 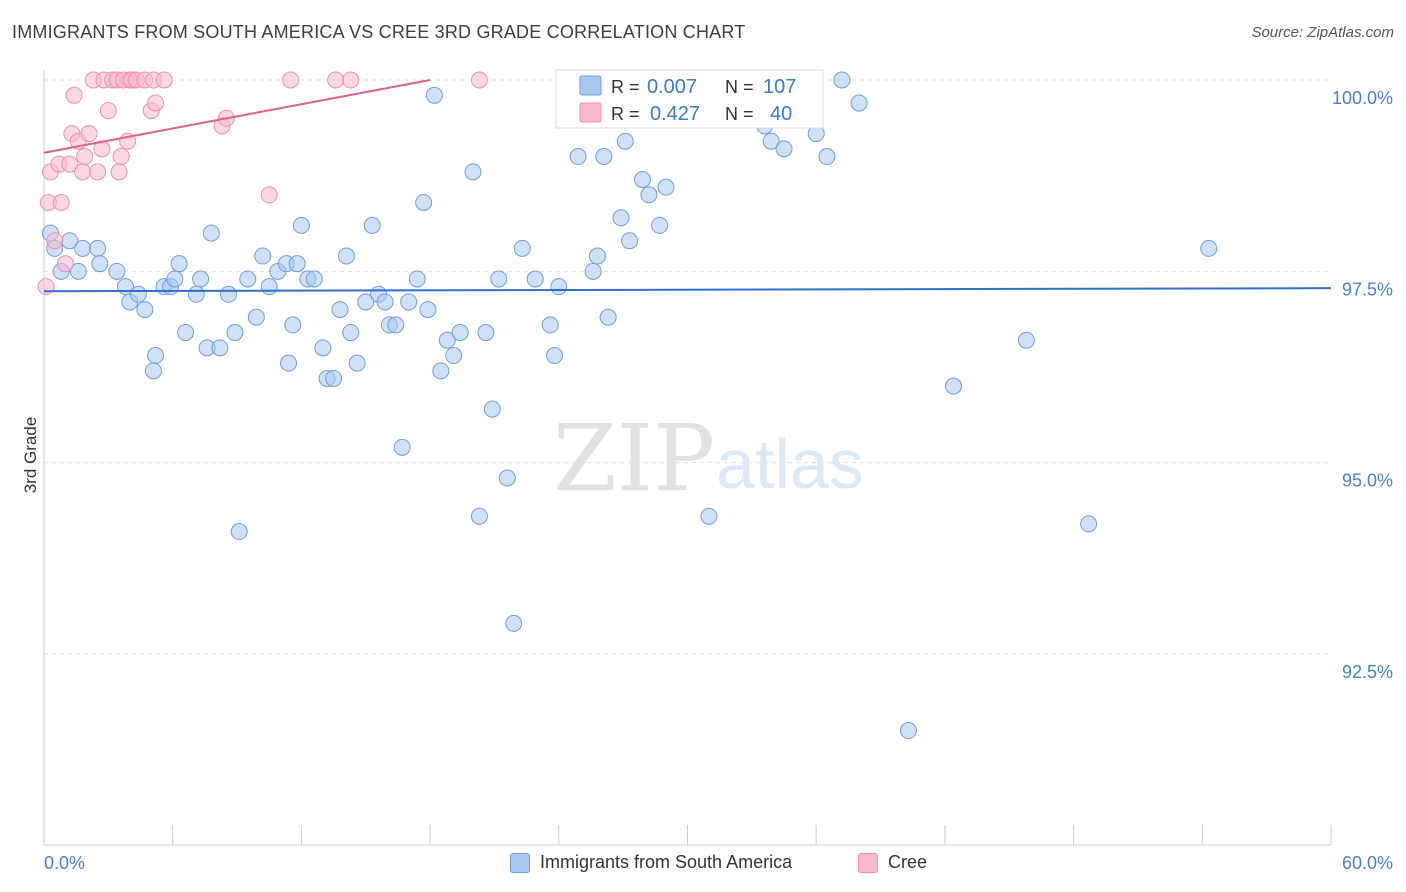 What do you see at coordinates (64, 863) in the screenshot?
I see `x-tick-label-0: 0.0%` at bounding box center [64, 863].